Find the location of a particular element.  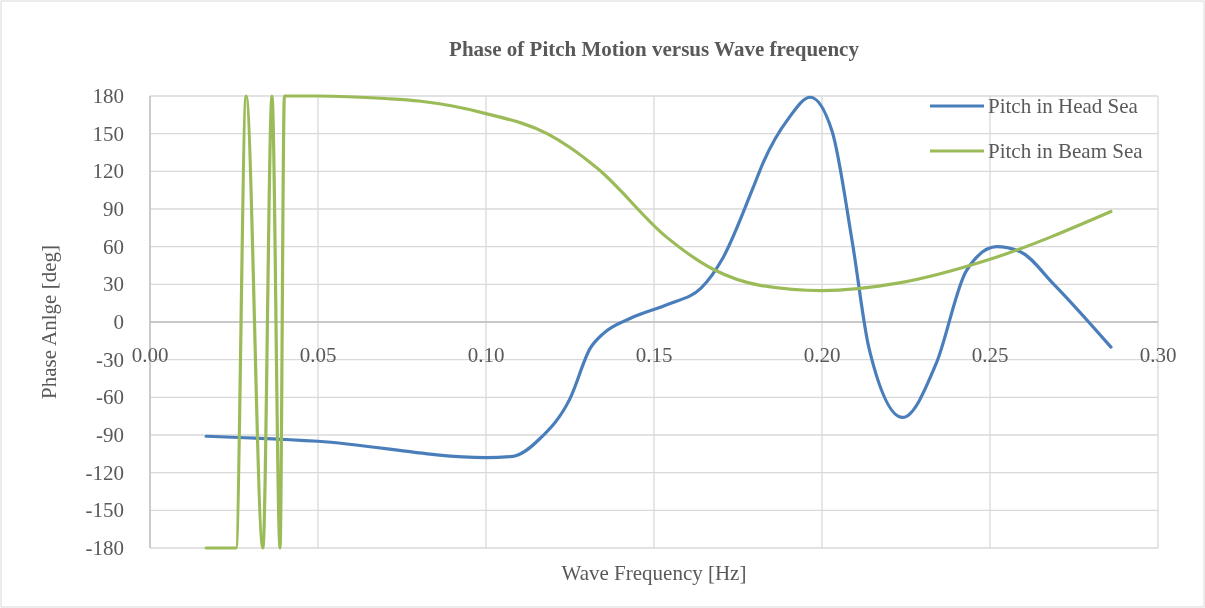

x-tick-label: 0.05 is located at coordinates (318, 355).